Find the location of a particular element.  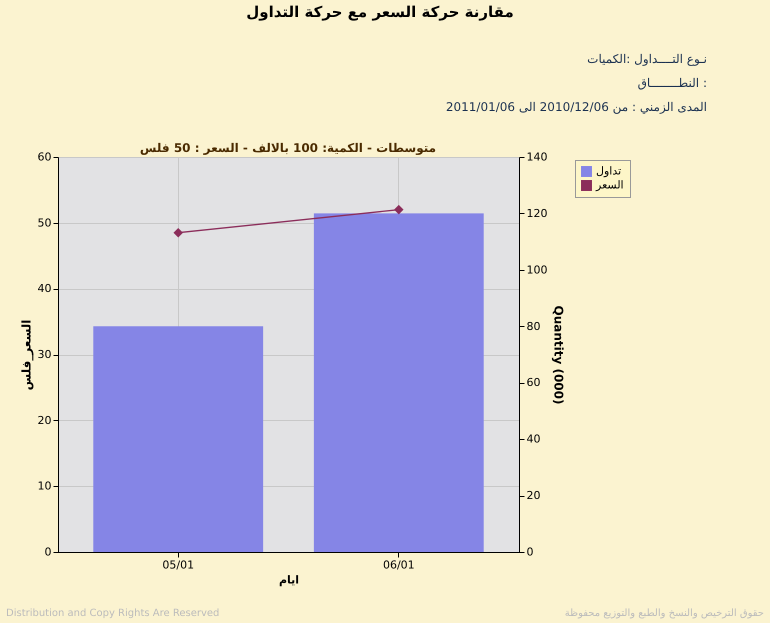

y2-tick-label: 120 is located at coordinates (537, 213).